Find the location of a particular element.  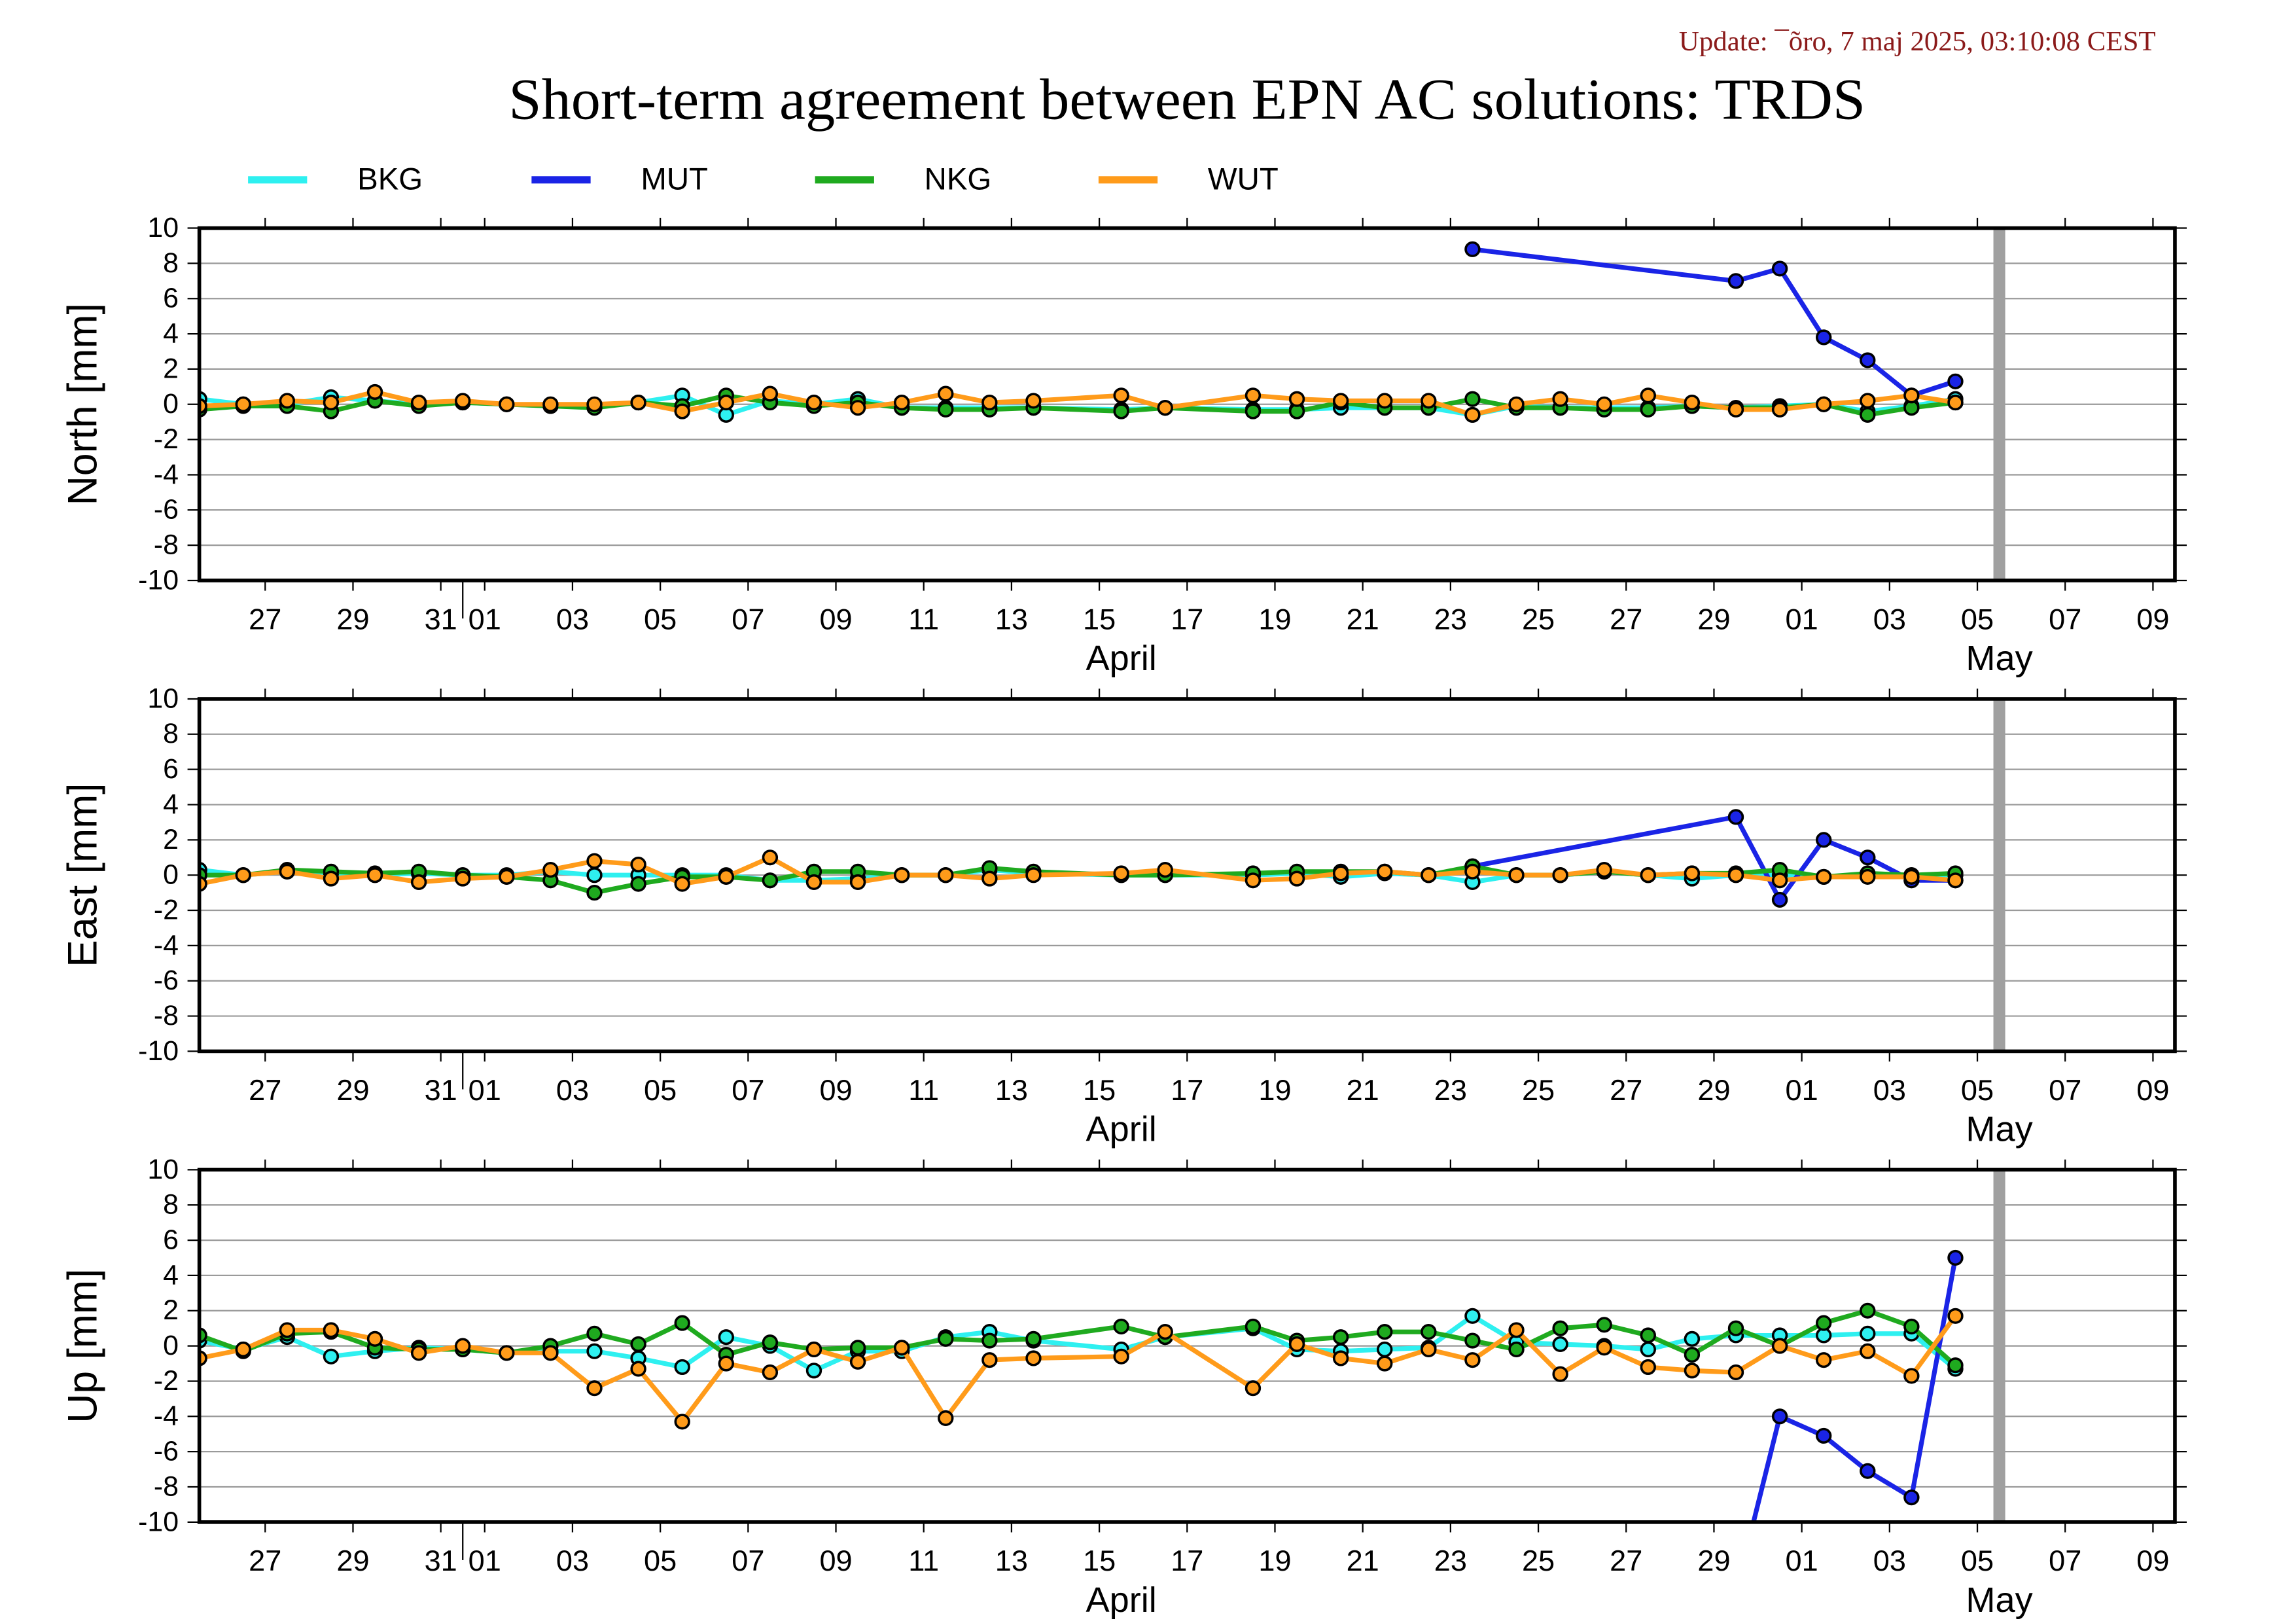

x-tick-label: 11 is located at coordinates (923, 1090).